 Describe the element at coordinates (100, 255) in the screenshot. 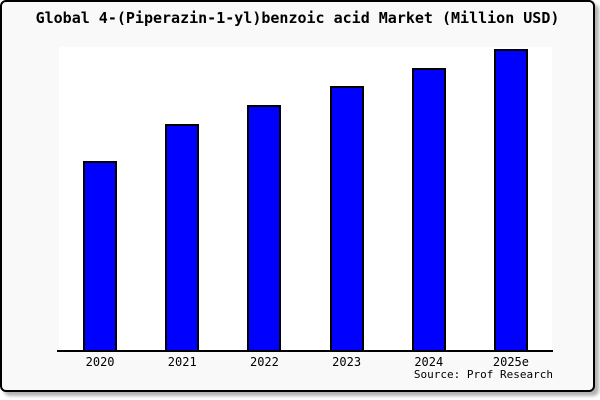

I see `bar-2020` at that location.